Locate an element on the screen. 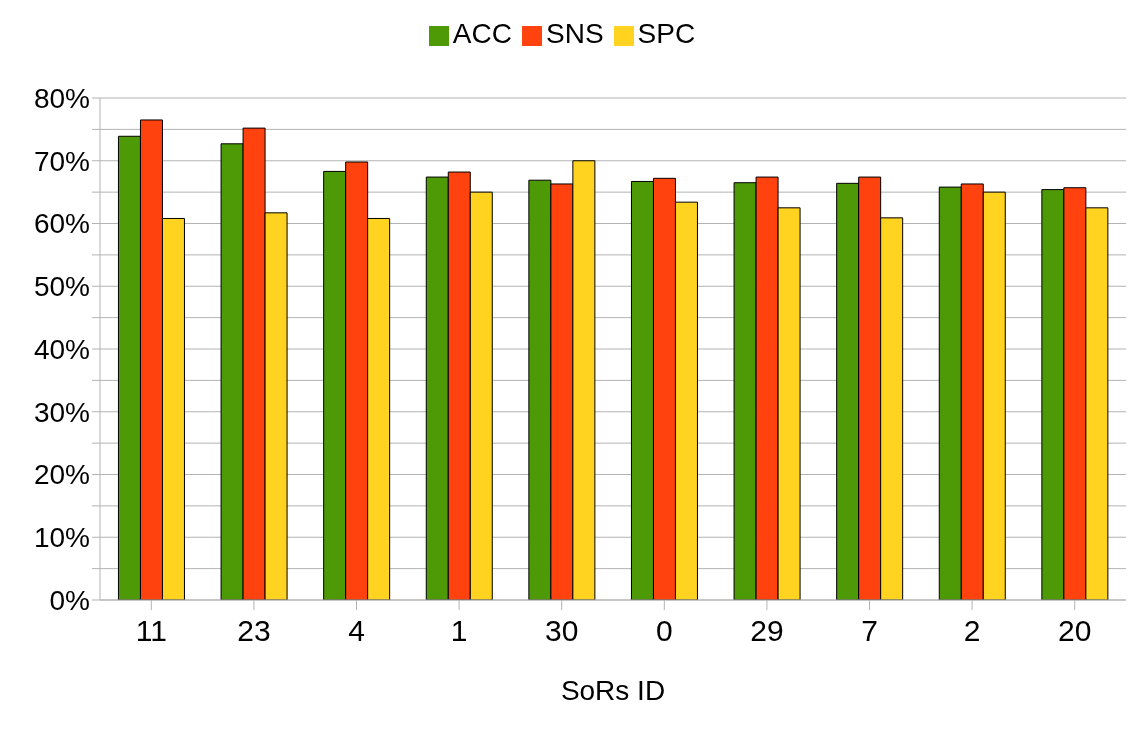 This screenshot has width=1136, height=729. x-tick-label: 29 is located at coordinates (767, 631).